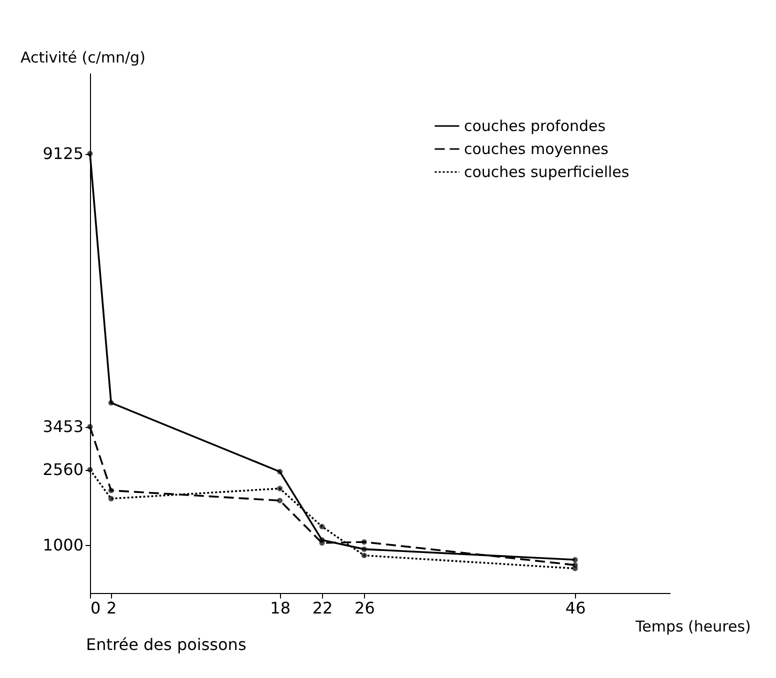 The height and width of the screenshot is (678, 776). I want to click on legend-label: couches superficielles, so click(547, 172).